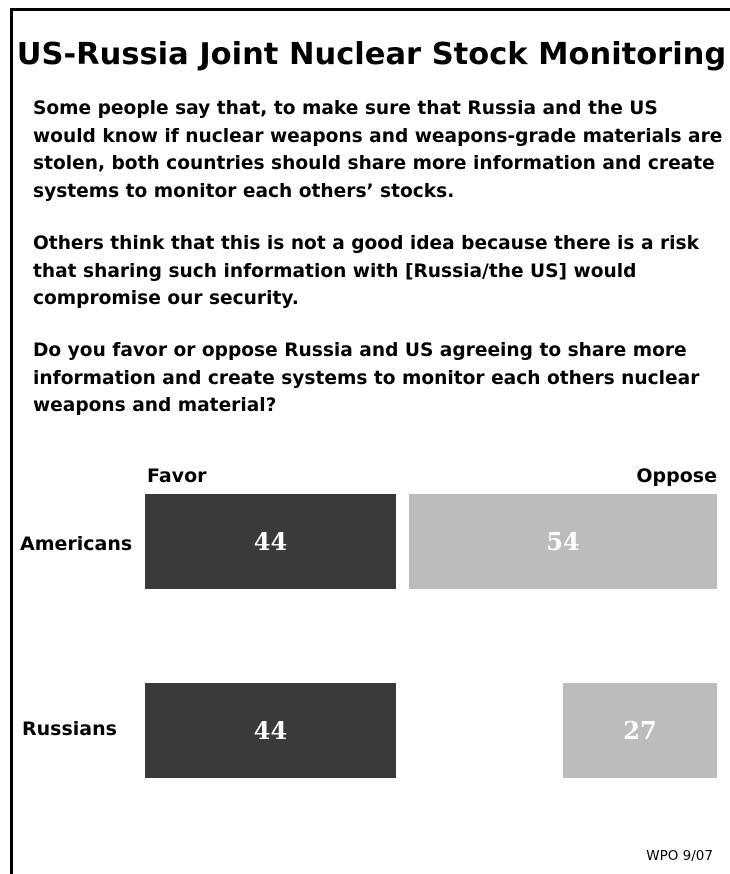  What do you see at coordinates (177, 476) in the screenshot?
I see `favor-column-header: Favor` at bounding box center [177, 476].